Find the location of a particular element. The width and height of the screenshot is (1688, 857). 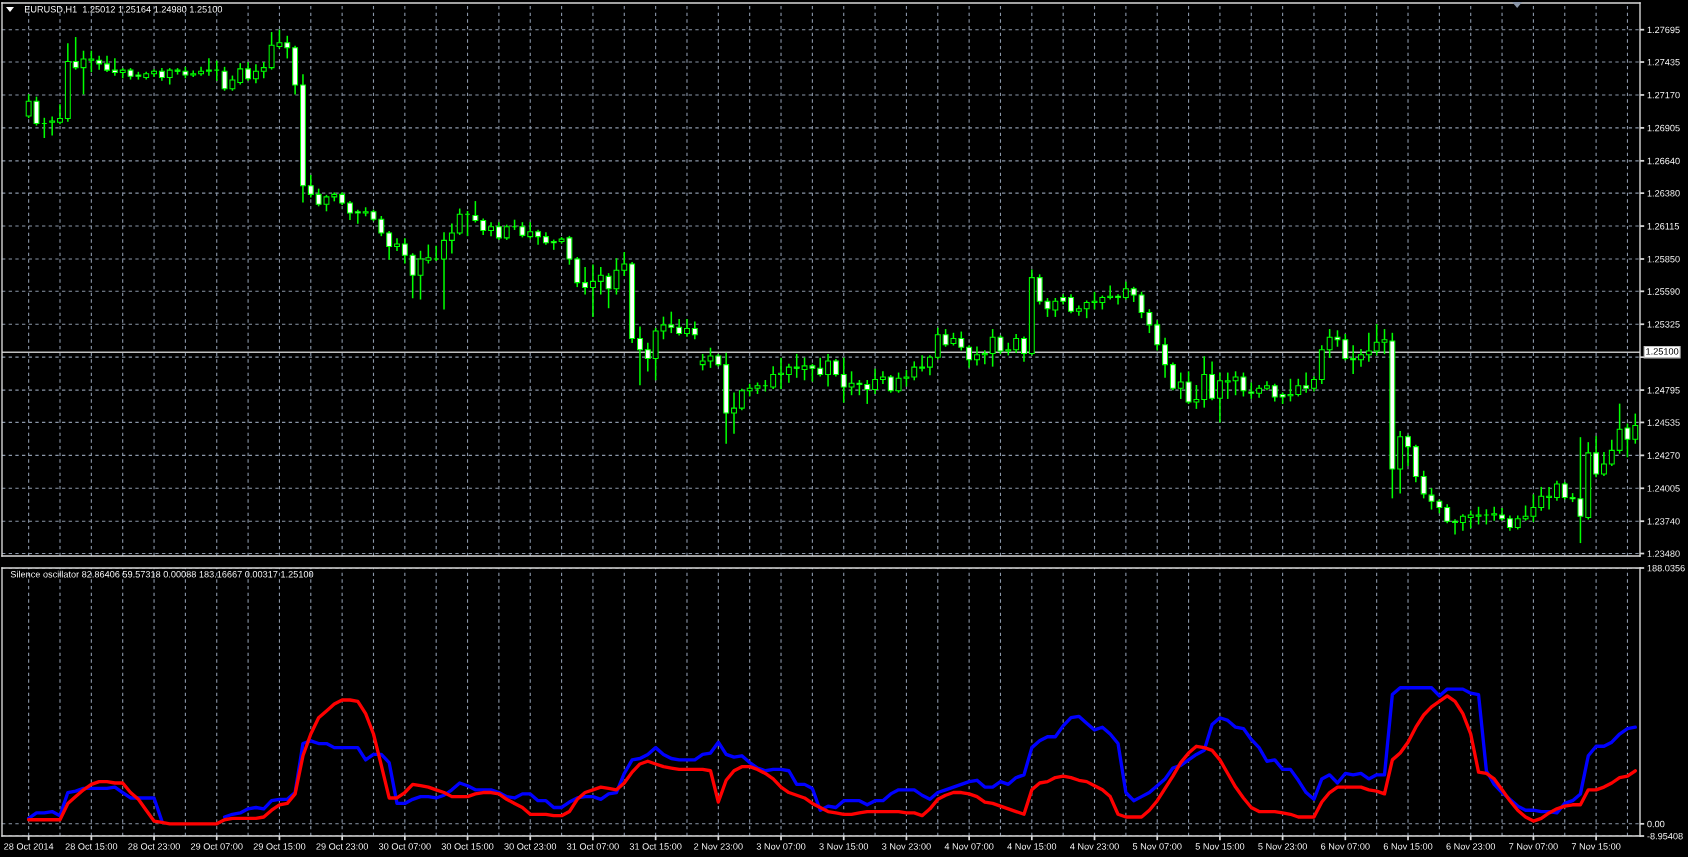

x-tick-label: 4 Nov 23:00 is located at coordinates (1094, 846).